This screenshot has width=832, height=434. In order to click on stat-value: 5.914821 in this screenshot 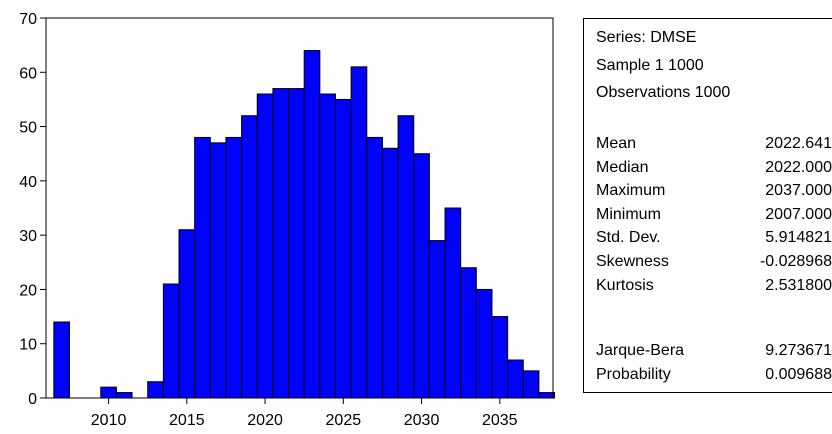, I will do `click(798, 238)`.